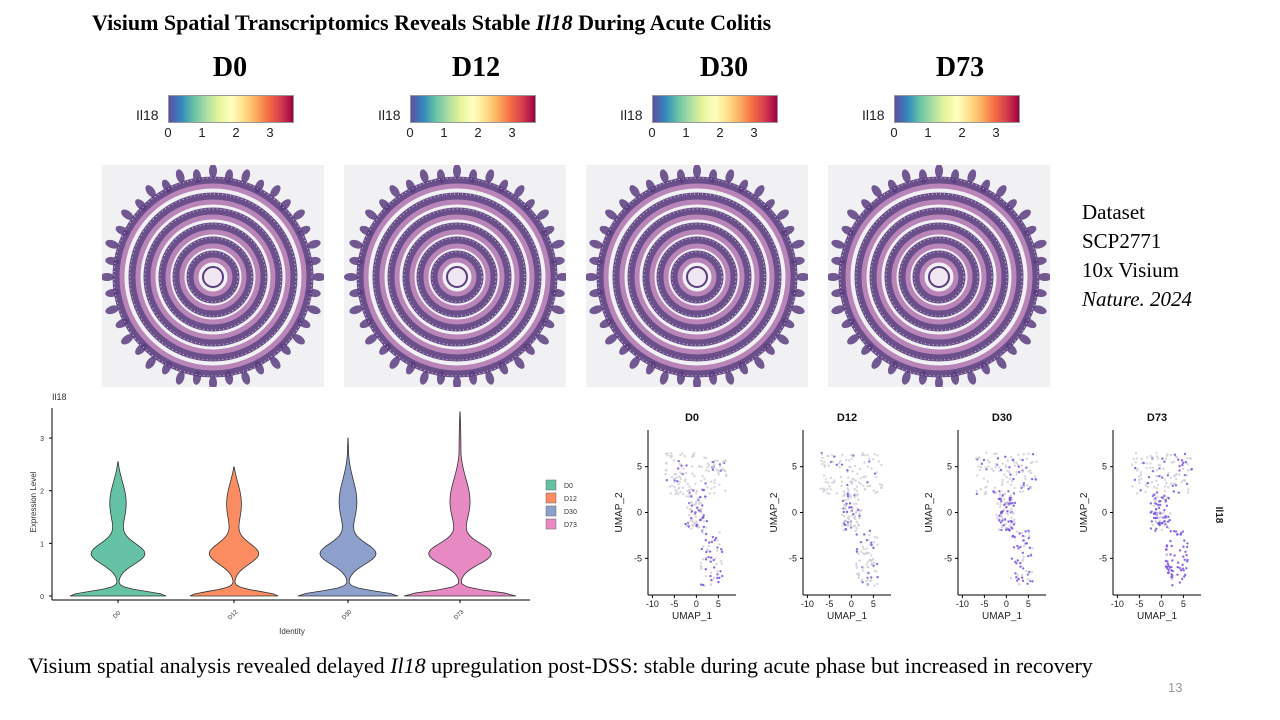 This screenshot has width=1280, height=720. What do you see at coordinates (928, 132) in the screenshot?
I see `colorbar-tick: 1` at bounding box center [928, 132].